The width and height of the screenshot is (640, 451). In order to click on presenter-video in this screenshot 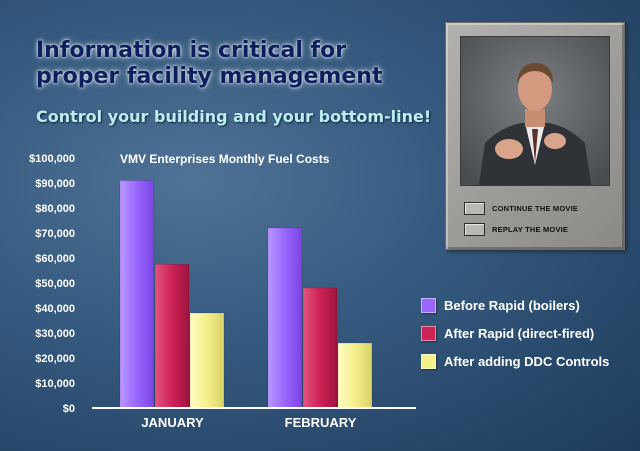, I will do `click(535, 111)`.